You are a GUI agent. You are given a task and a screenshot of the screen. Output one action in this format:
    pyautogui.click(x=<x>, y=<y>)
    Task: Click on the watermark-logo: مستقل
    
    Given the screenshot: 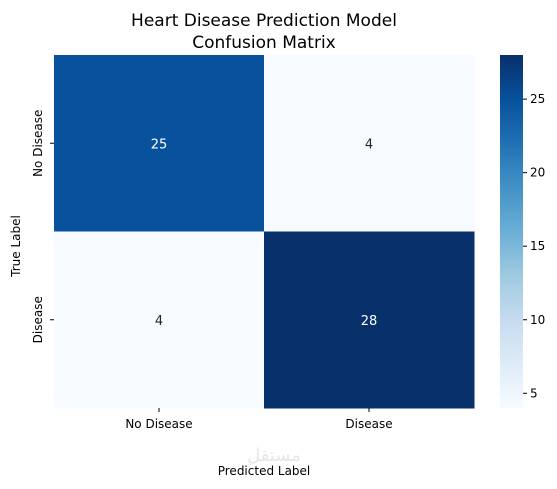 What is the action you would take?
    pyautogui.click(x=274, y=455)
    